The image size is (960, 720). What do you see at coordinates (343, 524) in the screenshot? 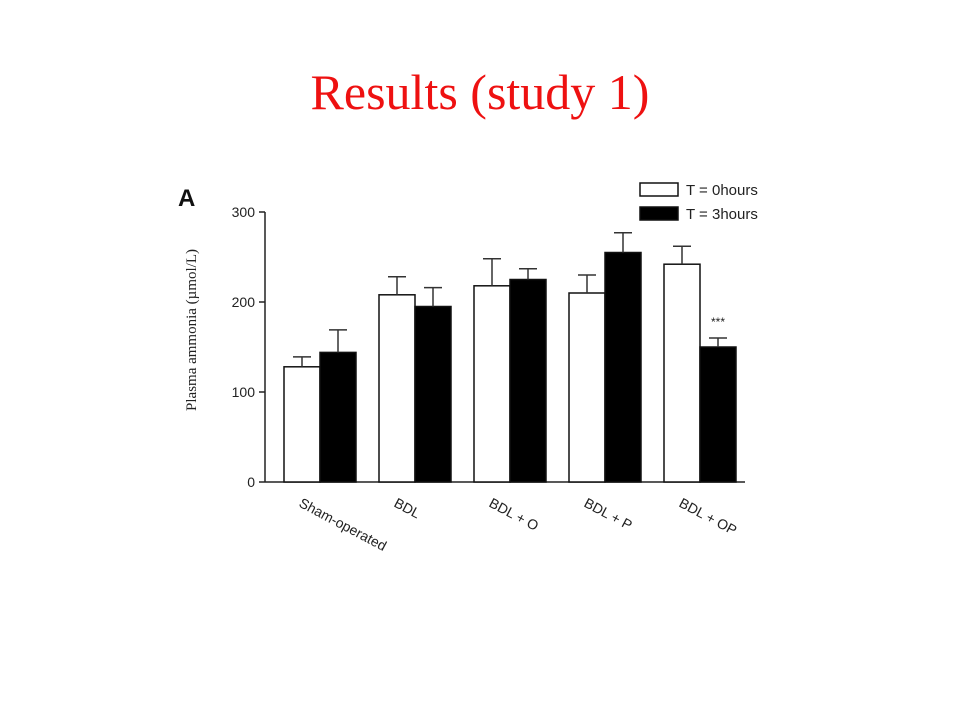
I see `x-category-label: Sham-operated` at bounding box center [343, 524].